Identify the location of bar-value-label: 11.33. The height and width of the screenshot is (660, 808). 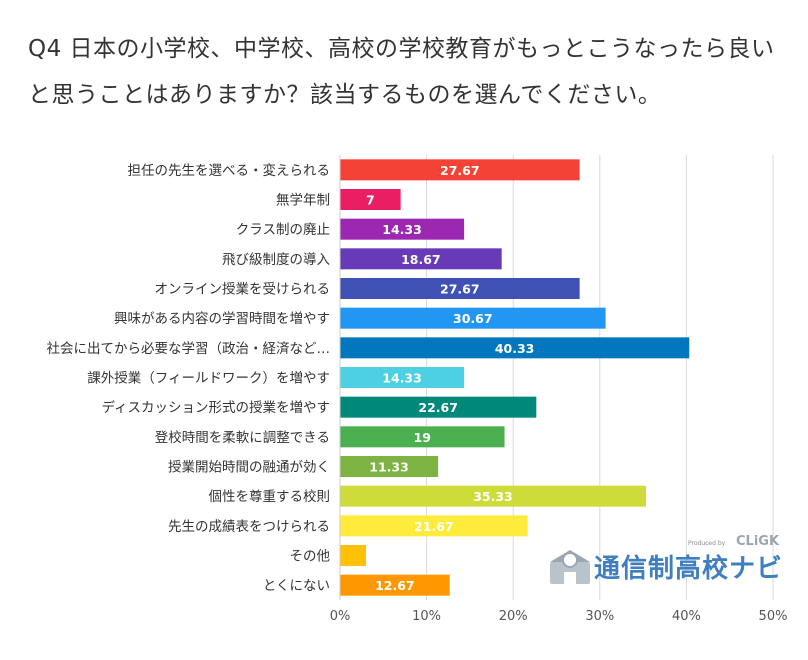
(389, 467).